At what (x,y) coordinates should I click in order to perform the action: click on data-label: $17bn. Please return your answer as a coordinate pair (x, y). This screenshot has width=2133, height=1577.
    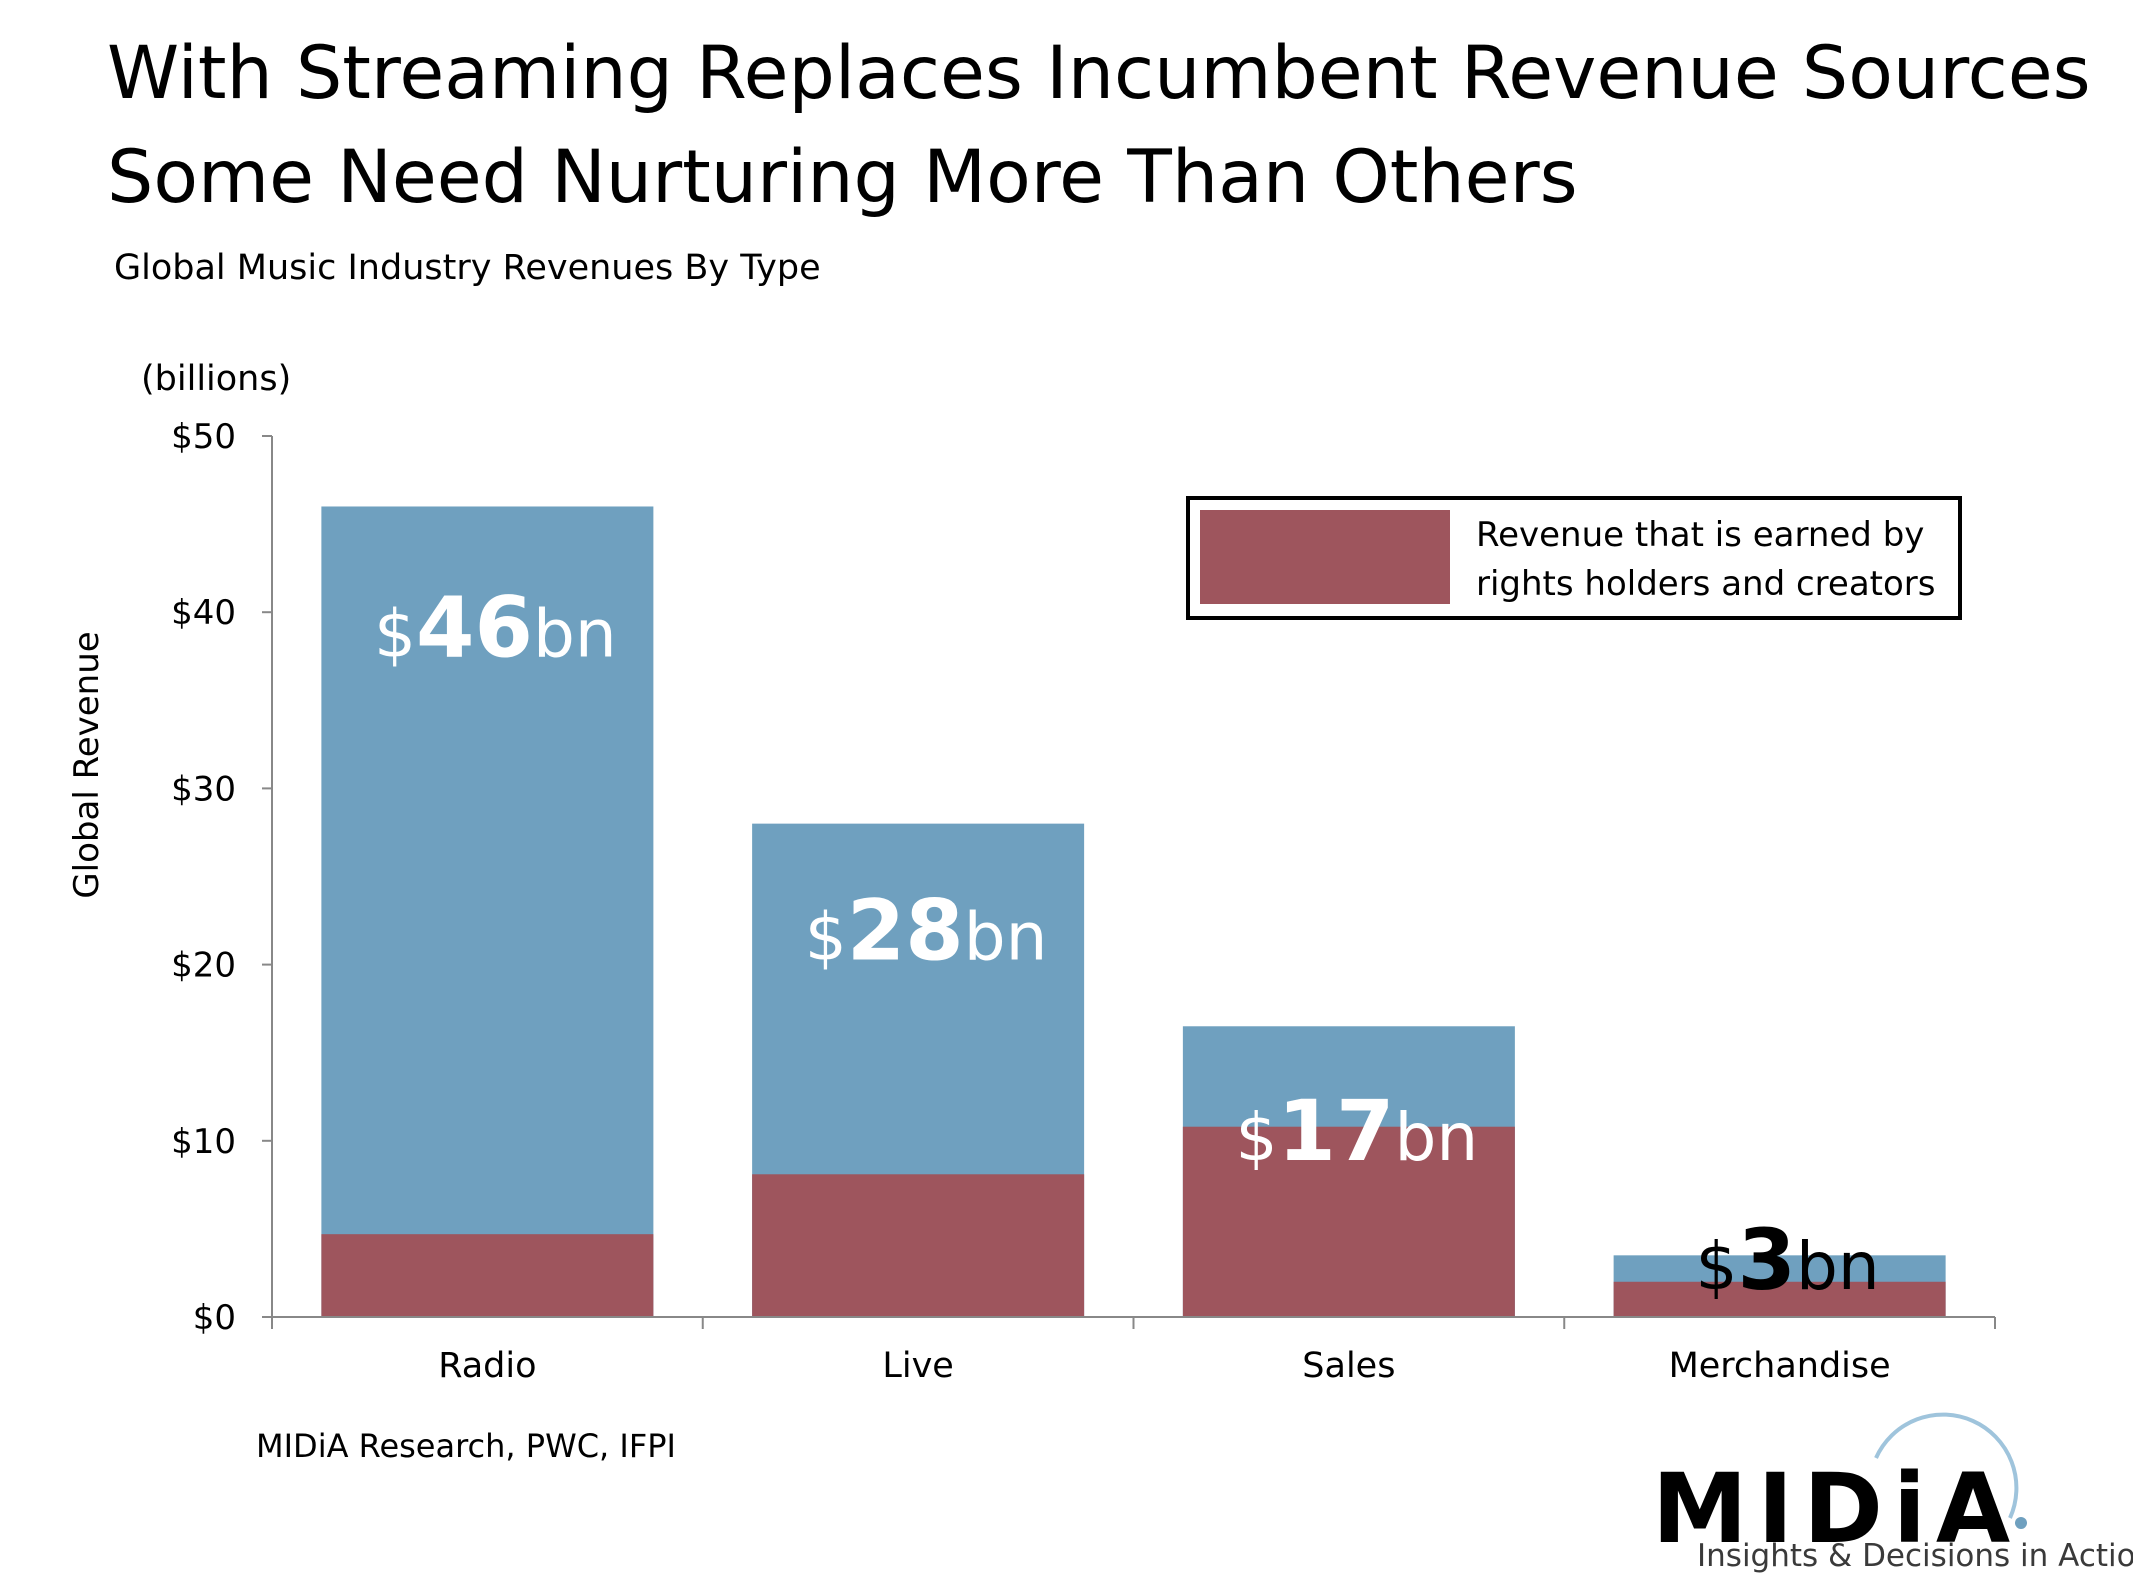
    Looking at the image, I should click on (1357, 1131).